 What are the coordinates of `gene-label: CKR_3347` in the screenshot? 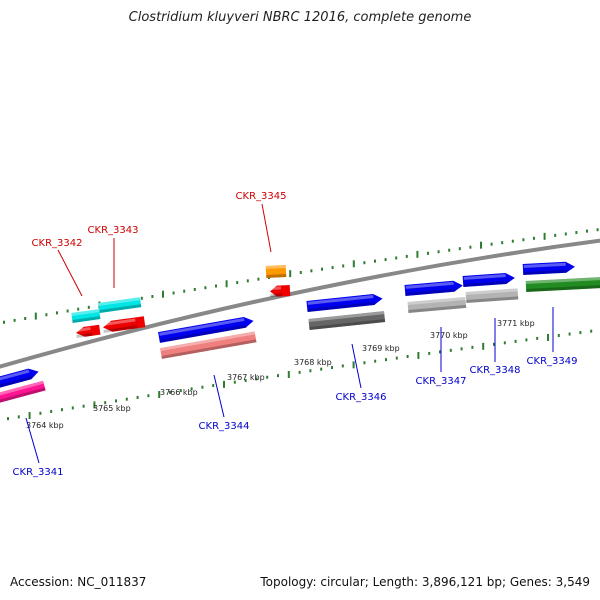 It's located at (441, 381).